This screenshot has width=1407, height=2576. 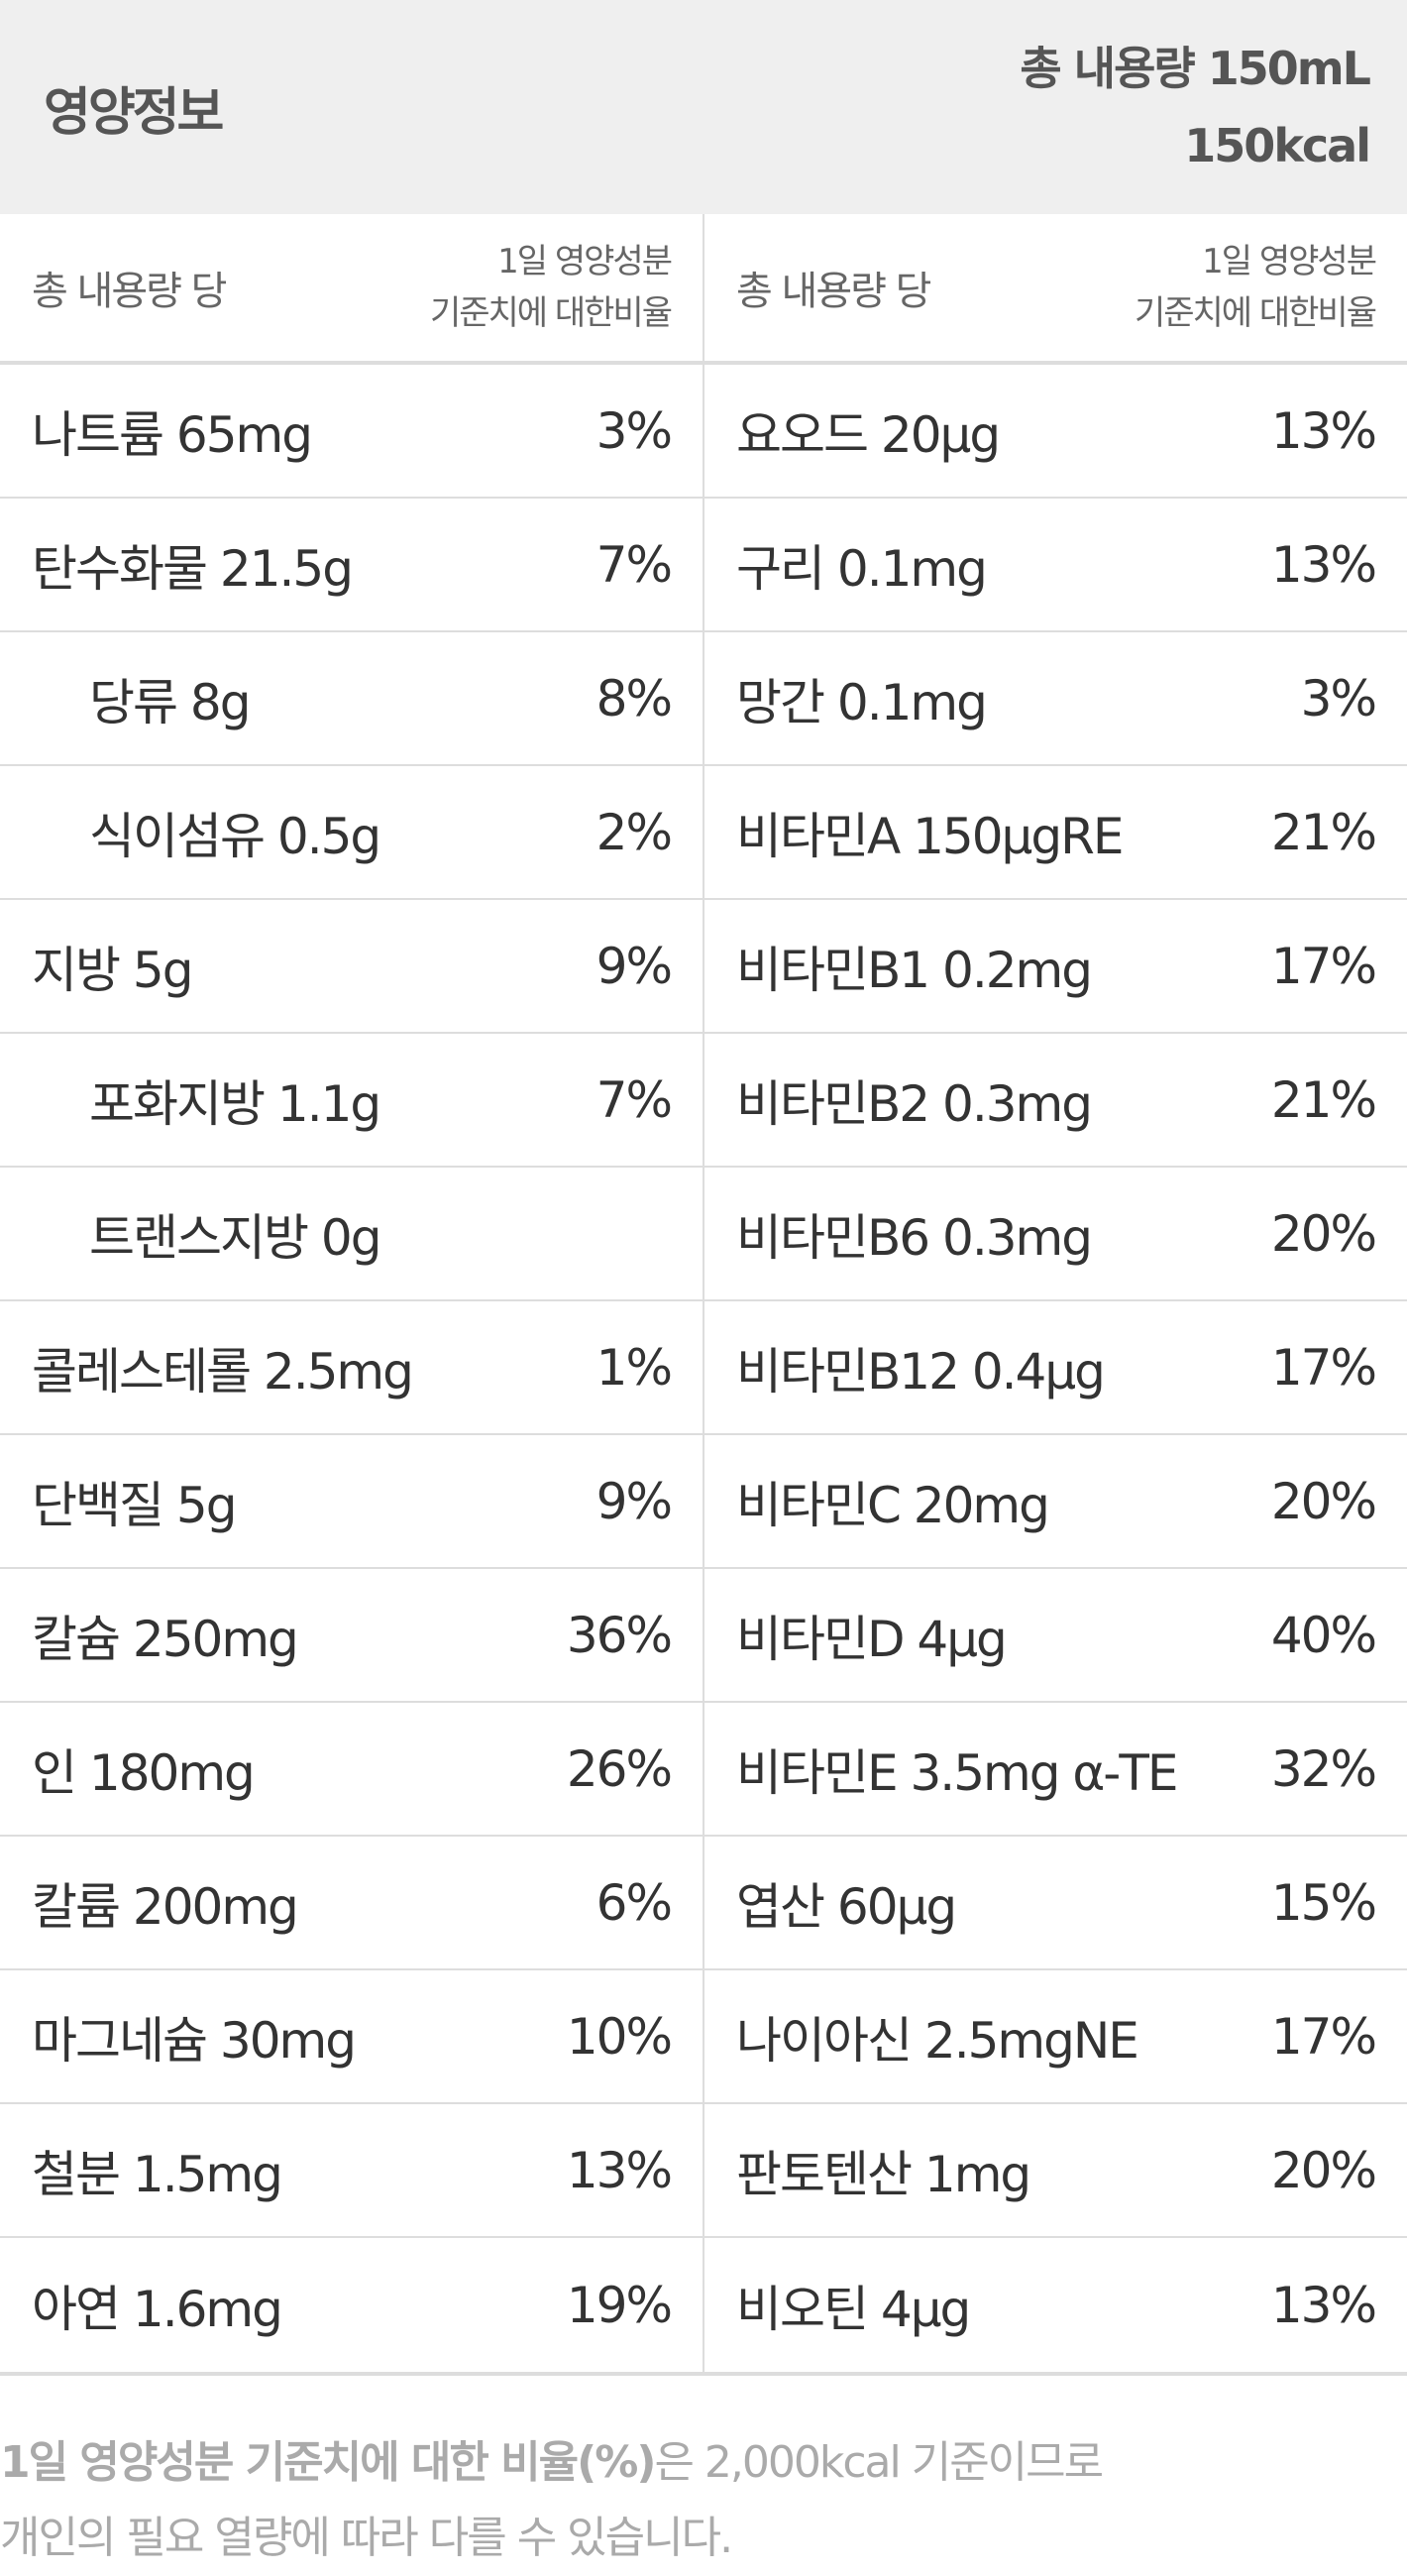 I want to click on nutrient-row: 엽산 60μg 15%, so click(x=1055, y=1903).